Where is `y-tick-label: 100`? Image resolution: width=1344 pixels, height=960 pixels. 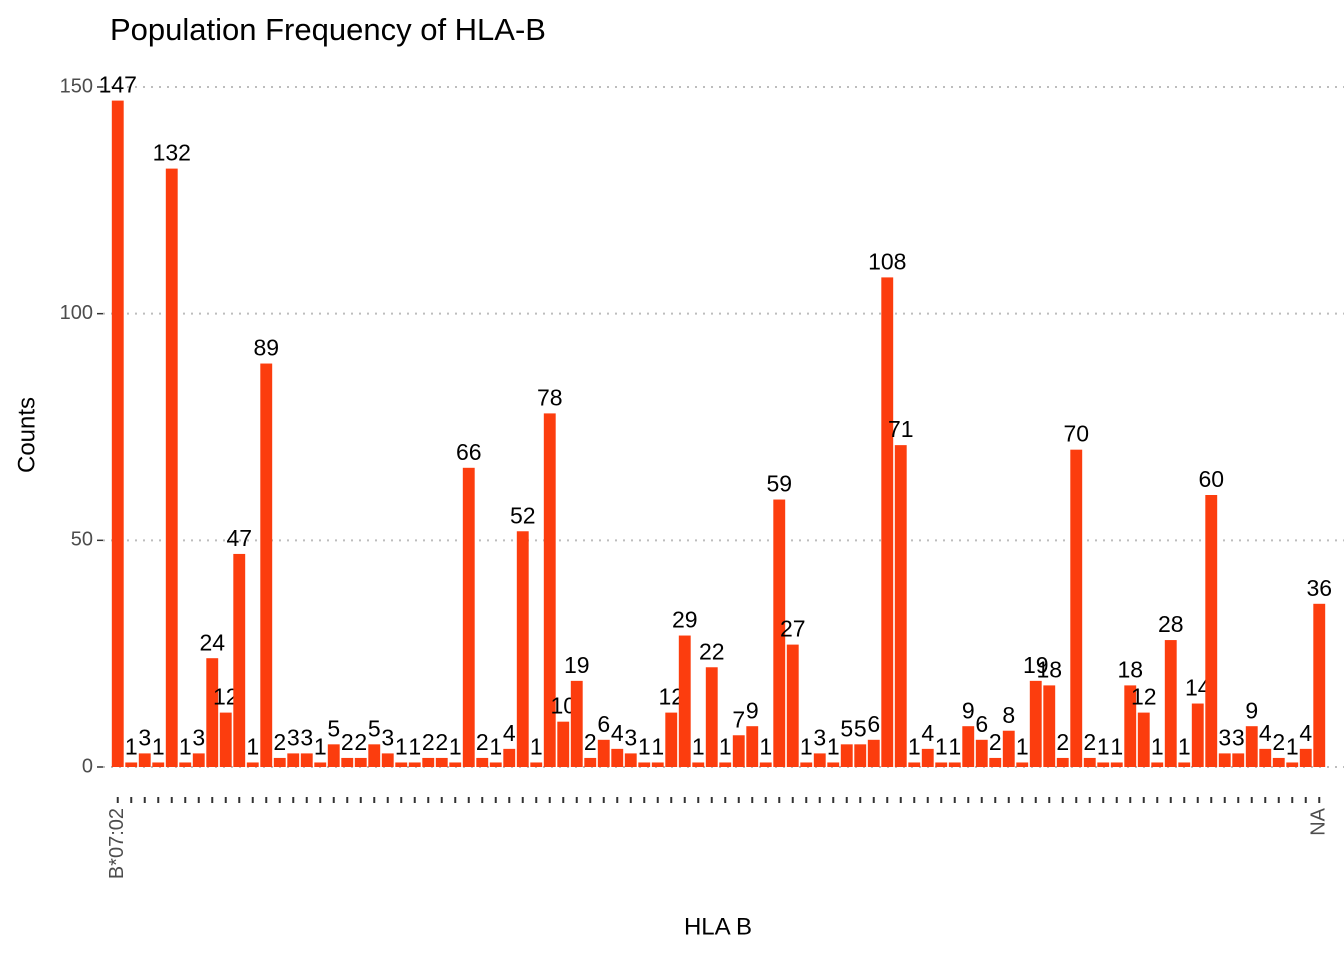 y-tick-label: 100 is located at coordinates (76, 313).